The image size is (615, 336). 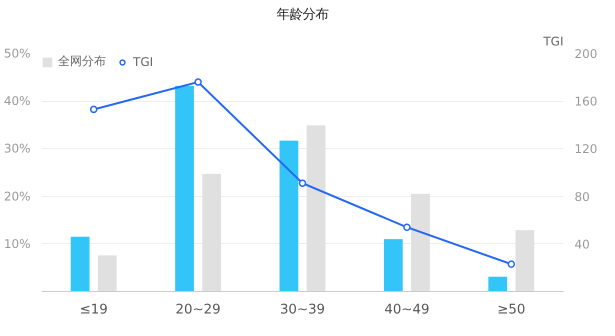 What do you see at coordinates (17, 196) in the screenshot?
I see `y-tick-label: 20%` at bounding box center [17, 196].